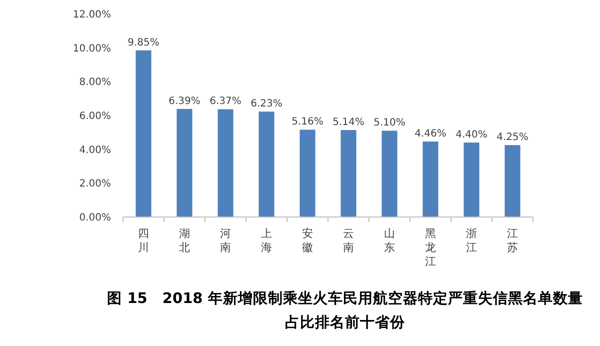 The width and height of the screenshot is (600, 346). What do you see at coordinates (143, 240) in the screenshot?
I see `x-tick-label: 四川` at bounding box center [143, 240].